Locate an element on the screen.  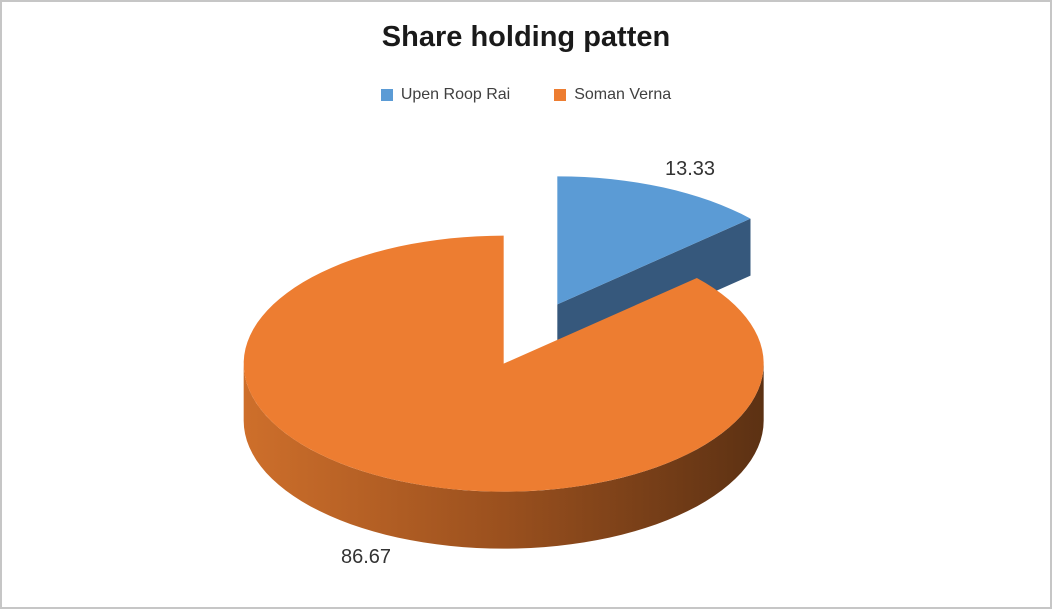
legend-label: Soman Verna is located at coordinates (623, 94).